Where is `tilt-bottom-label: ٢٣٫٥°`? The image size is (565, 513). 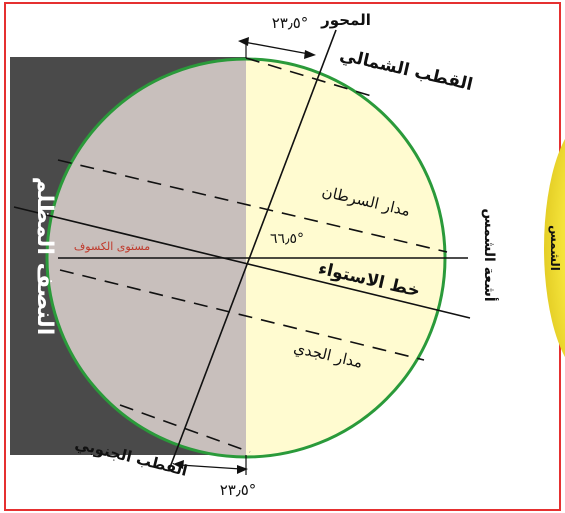
tilt-bottom-label: ٢٣٫٥° is located at coordinates (238, 490).